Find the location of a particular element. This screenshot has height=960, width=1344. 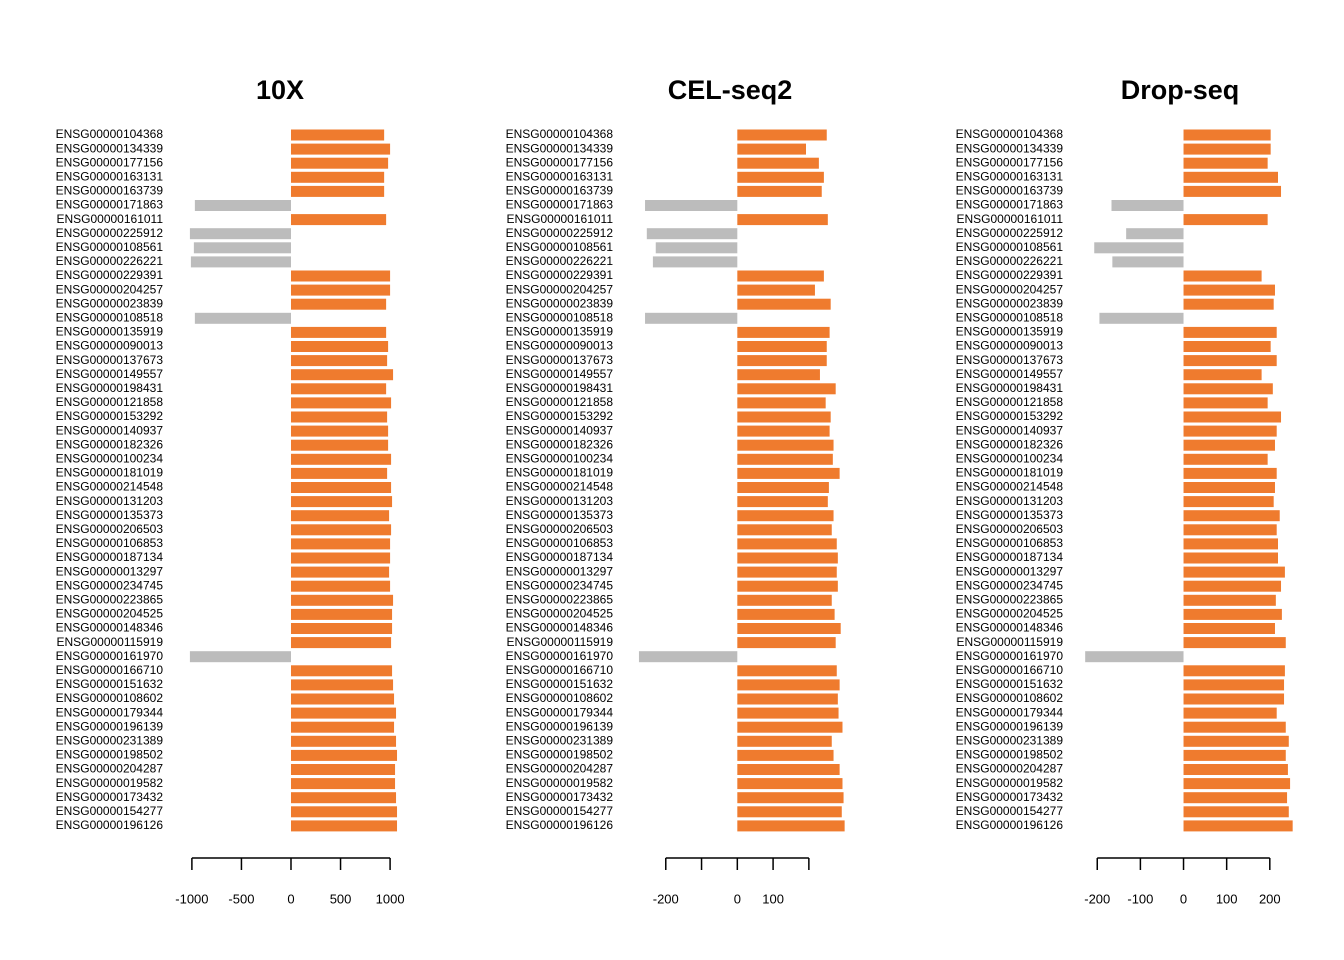

category-label: ENSG00000154277 is located at coordinates (1010, 811).